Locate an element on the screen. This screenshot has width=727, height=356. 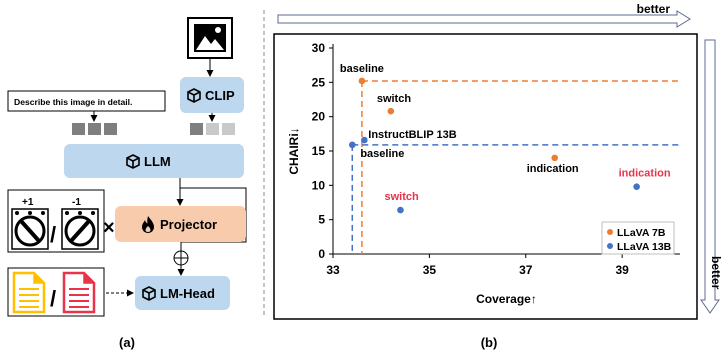
x-tick-label: 39 is located at coordinates (622, 270).